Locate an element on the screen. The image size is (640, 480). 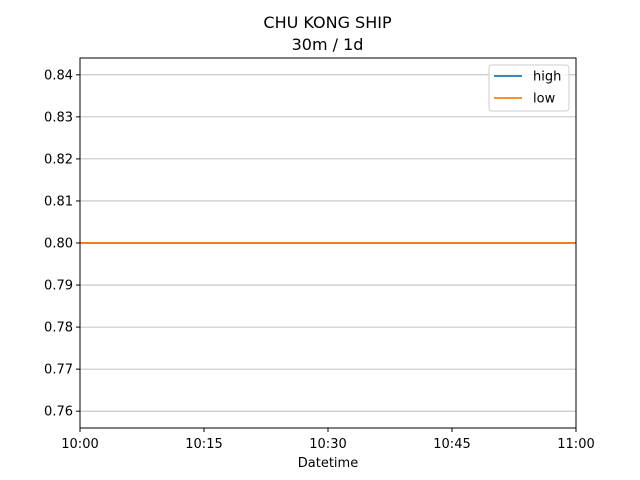
y-tick-label: 0.78 is located at coordinates (58, 328).